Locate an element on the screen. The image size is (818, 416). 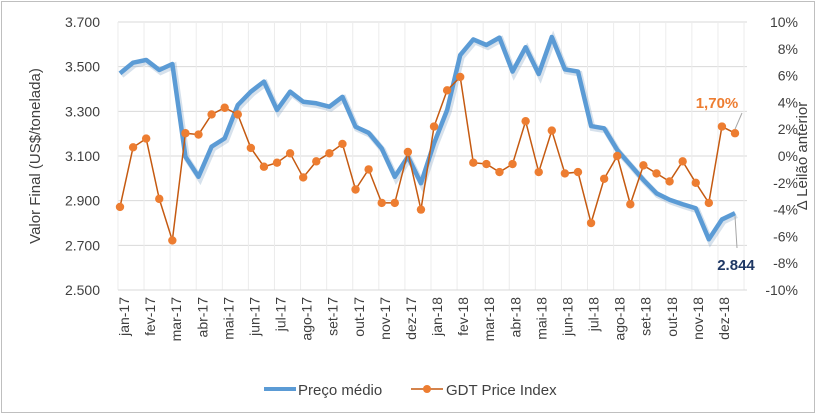
x-tick-label: mai-17 is located at coordinates (228, 318).